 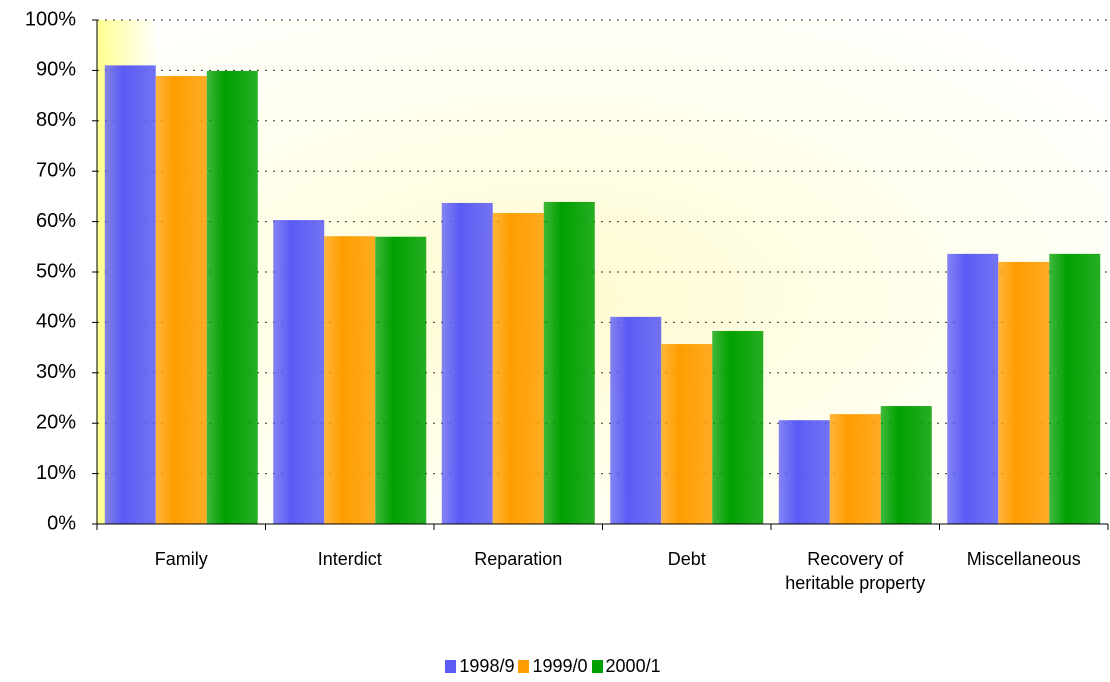 I want to click on x-tick-label: Debt, so click(x=686, y=559).